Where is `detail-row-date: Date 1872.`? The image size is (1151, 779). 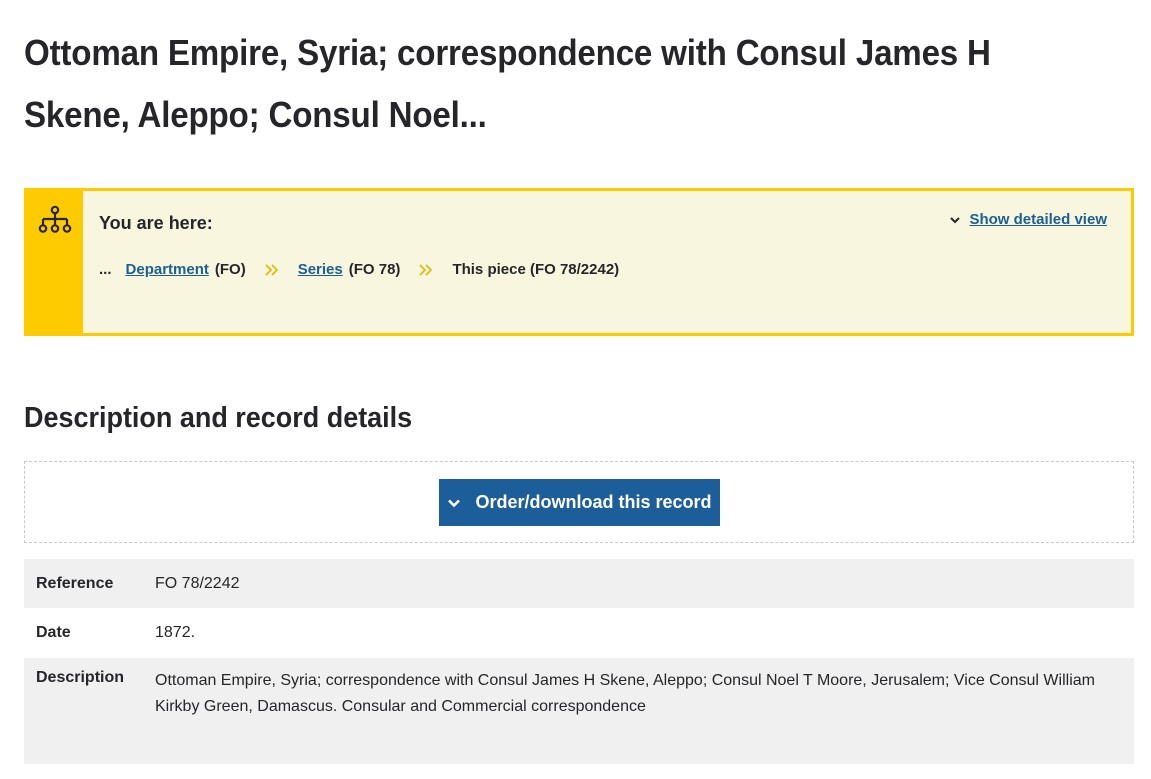
detail-row-date: Date 1872. is located at coordinates (579, 633).